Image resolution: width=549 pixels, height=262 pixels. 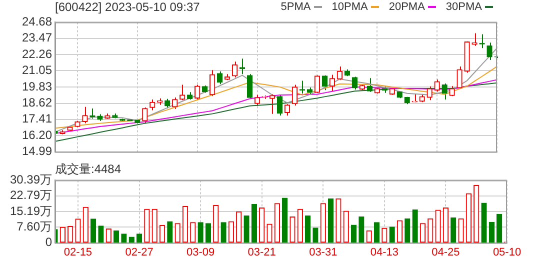 I want to click on y-tick-label: 14.99, so click(x=37, y=151).